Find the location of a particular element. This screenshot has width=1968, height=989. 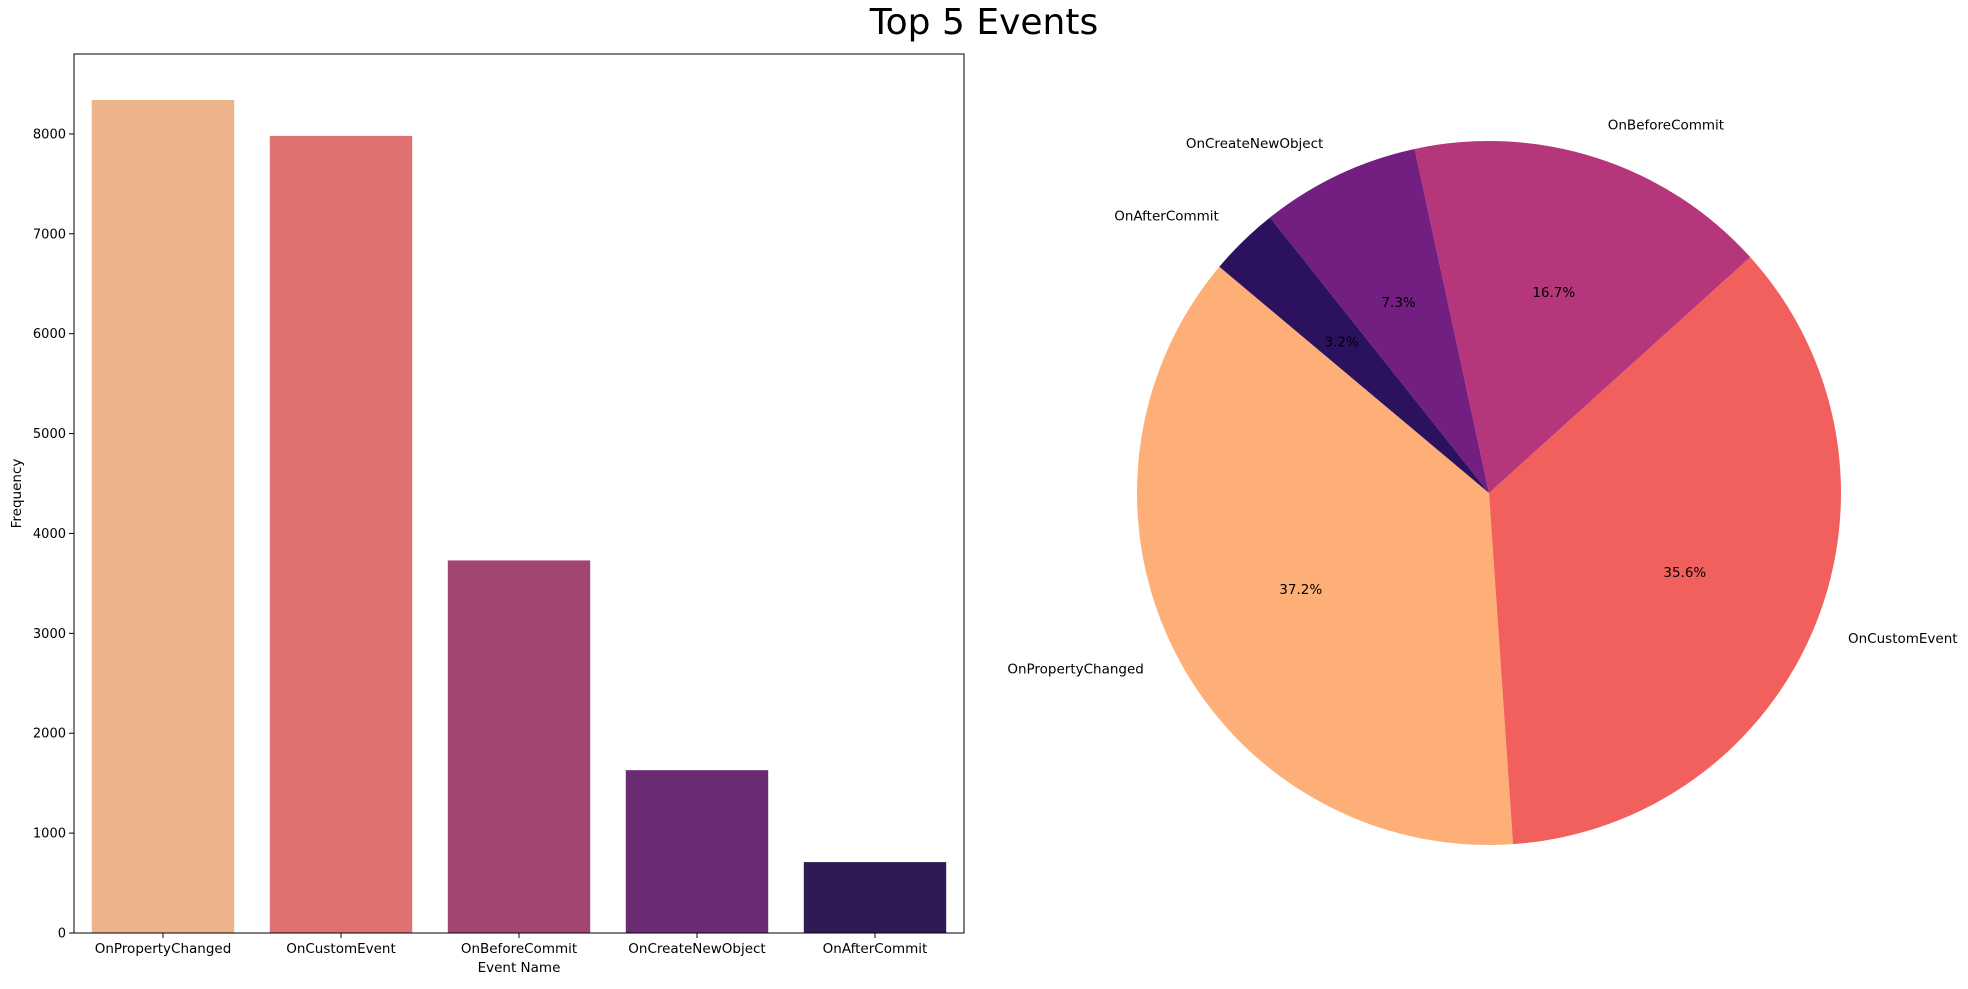

y-tick-label: 1000 is located at coordinates (49, 834).